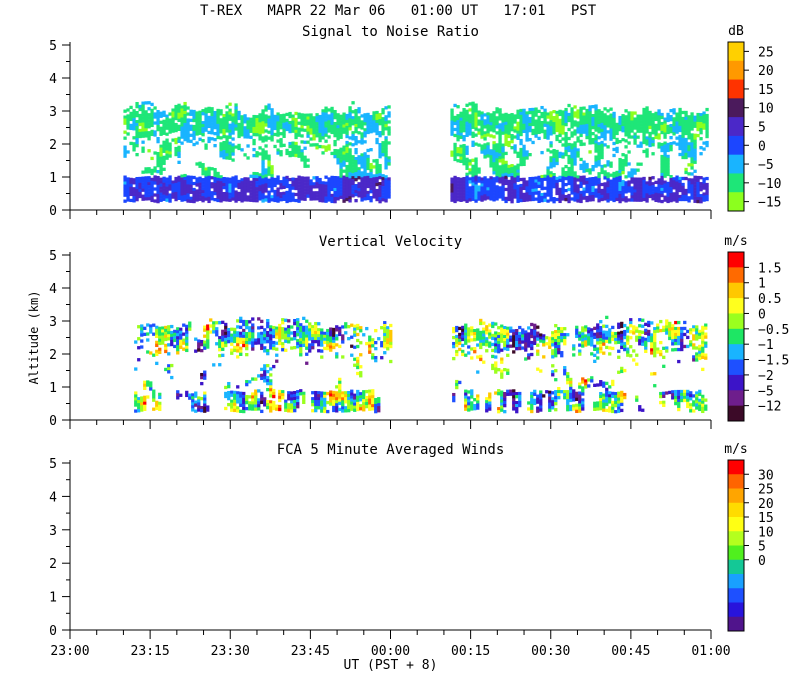 The height and width of the screenshot is (700, 800). Describe the element at coordinates (766, 165) in the screenshot. I see `colorbar-label: −5` at that location.